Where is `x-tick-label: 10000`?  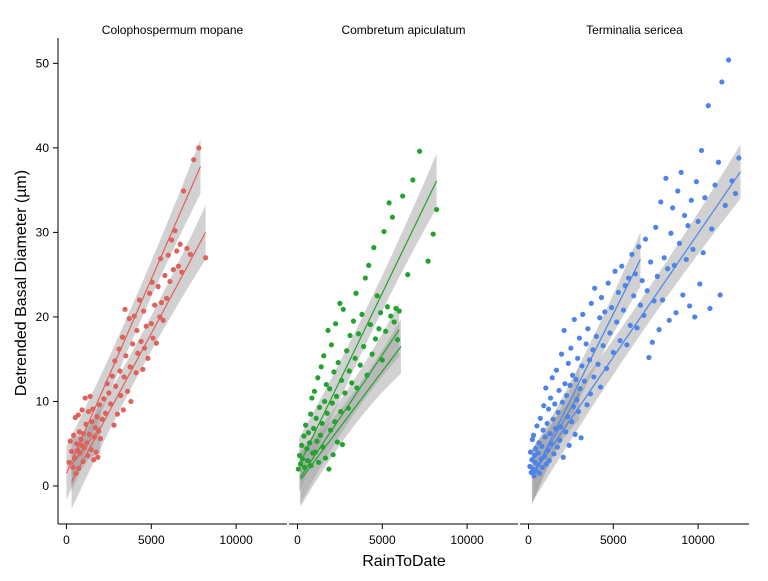
x-tick-label: 10000 is located at coordinates (698, 540).